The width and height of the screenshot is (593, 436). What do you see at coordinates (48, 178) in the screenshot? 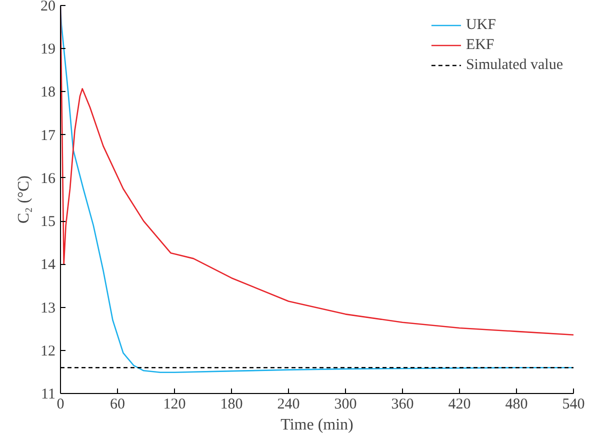
I see `y-tick-label: 16` at bounding box center [48, 178].